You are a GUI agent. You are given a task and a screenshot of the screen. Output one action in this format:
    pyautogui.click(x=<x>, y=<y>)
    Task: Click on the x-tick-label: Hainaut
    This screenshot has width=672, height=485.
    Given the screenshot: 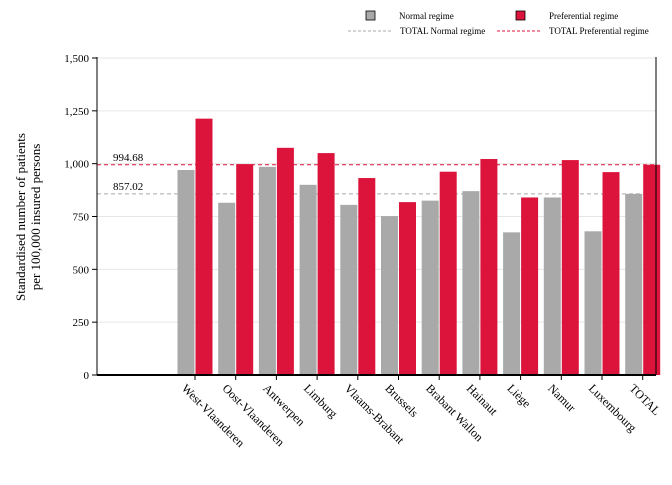 What is the action you would take?
    pyautogui.click(x=482, y=399)
    